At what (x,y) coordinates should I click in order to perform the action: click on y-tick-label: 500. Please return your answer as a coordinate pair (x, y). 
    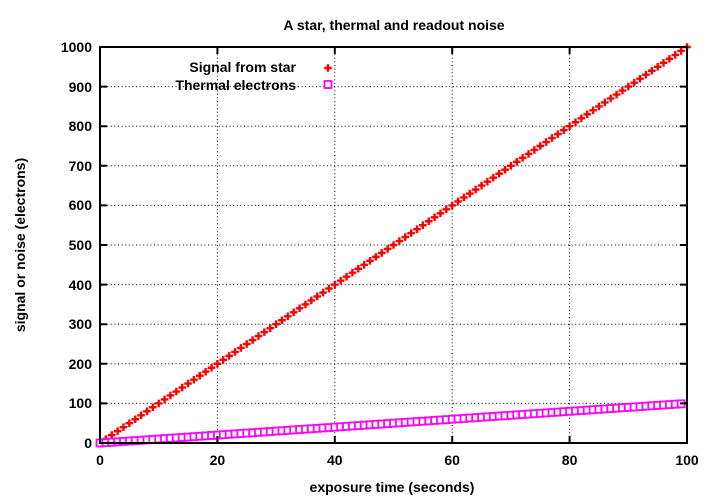
    Looking at the image, I should click on (80, 245).